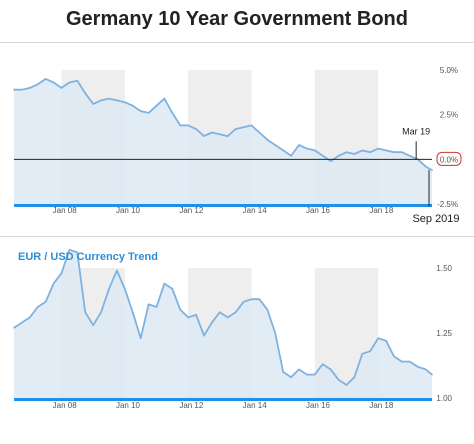 The width and height of the screenshot is (474, 444). I want to click on top-panel-border, so click(237, 42).